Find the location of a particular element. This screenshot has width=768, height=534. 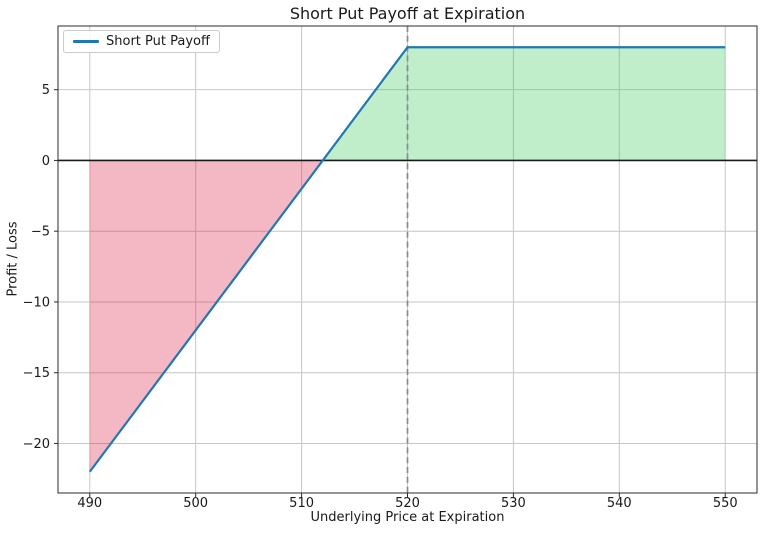

y-tick-label: 0 is located at coordinates (46, 161).